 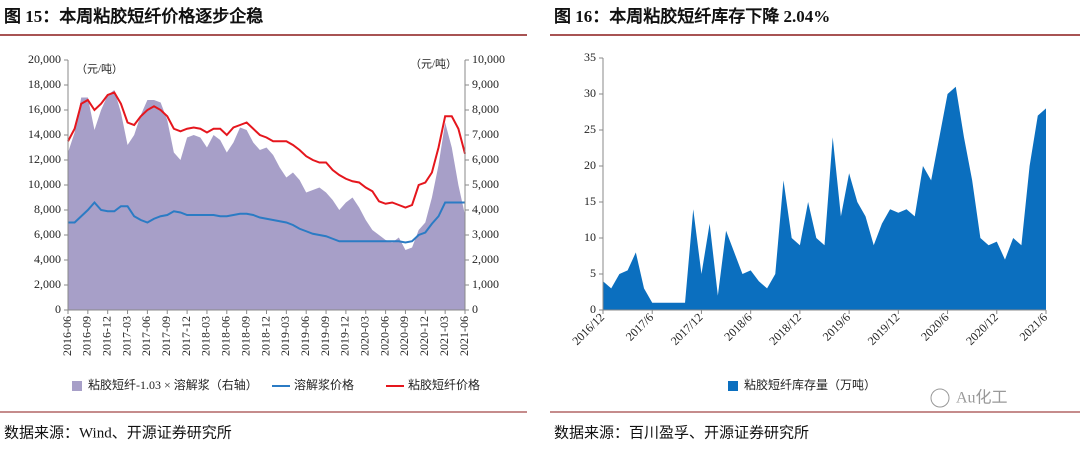 What do you see at coordinates (590, 201) in the screenshot?
I see `y-tick-label: 15` at bounding box center [590, 201].